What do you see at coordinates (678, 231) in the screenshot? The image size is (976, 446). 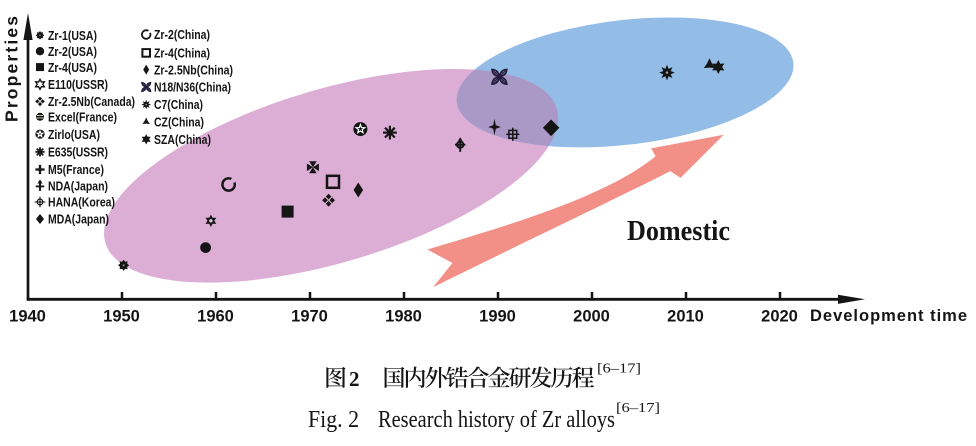 I see `svg-text: Domestic` at bounding box center [678, 231].